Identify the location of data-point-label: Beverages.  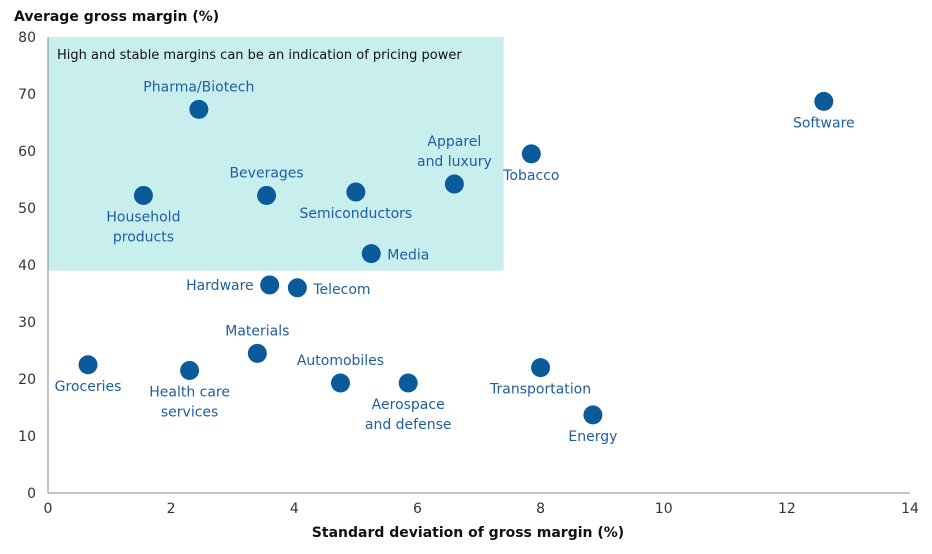
(266, 173).